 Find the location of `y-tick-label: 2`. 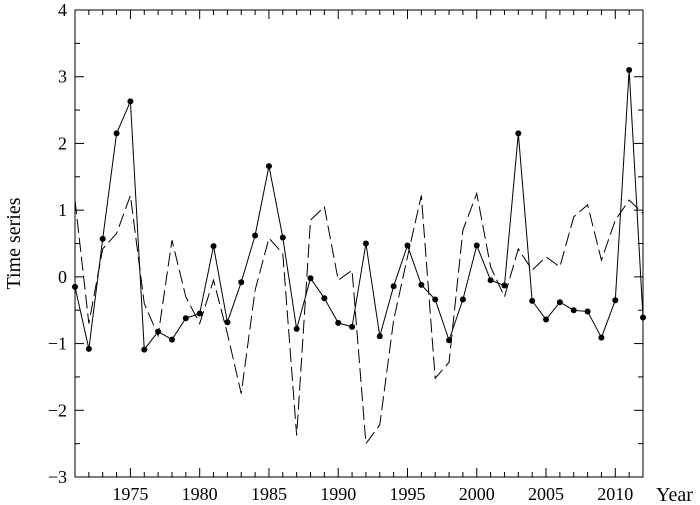

y-tick-label: 2 is located at coordinates (62, 143).